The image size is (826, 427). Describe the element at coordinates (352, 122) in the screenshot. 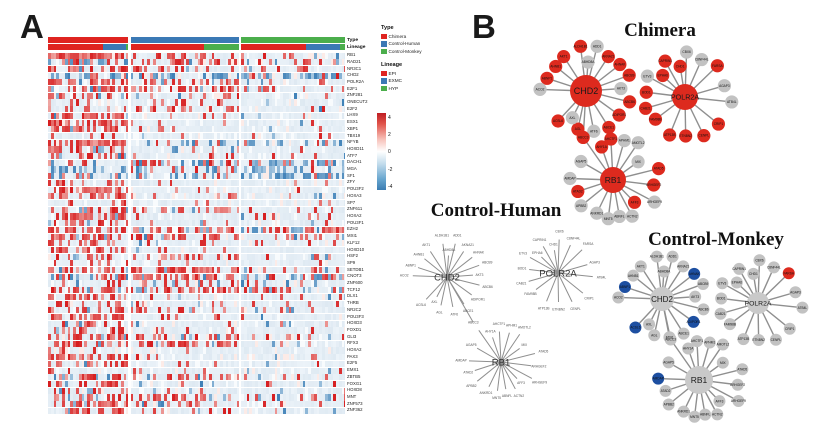

I see `gene-label: ESX1` at that location.